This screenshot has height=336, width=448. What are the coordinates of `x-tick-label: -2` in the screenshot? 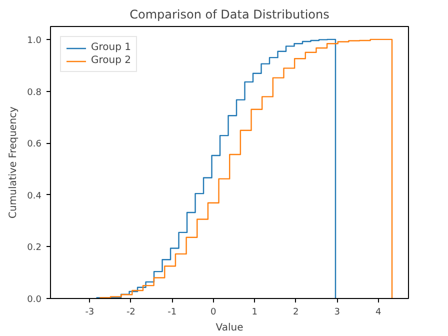 It's located at (131, 313).